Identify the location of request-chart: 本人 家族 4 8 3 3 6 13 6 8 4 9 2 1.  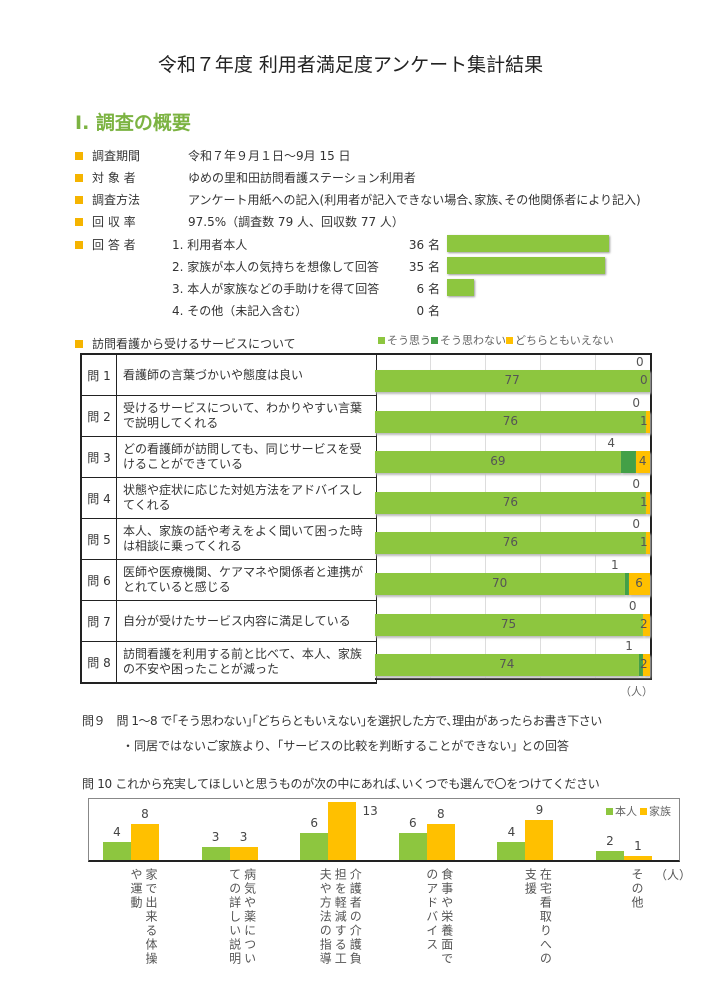
(384, 830).